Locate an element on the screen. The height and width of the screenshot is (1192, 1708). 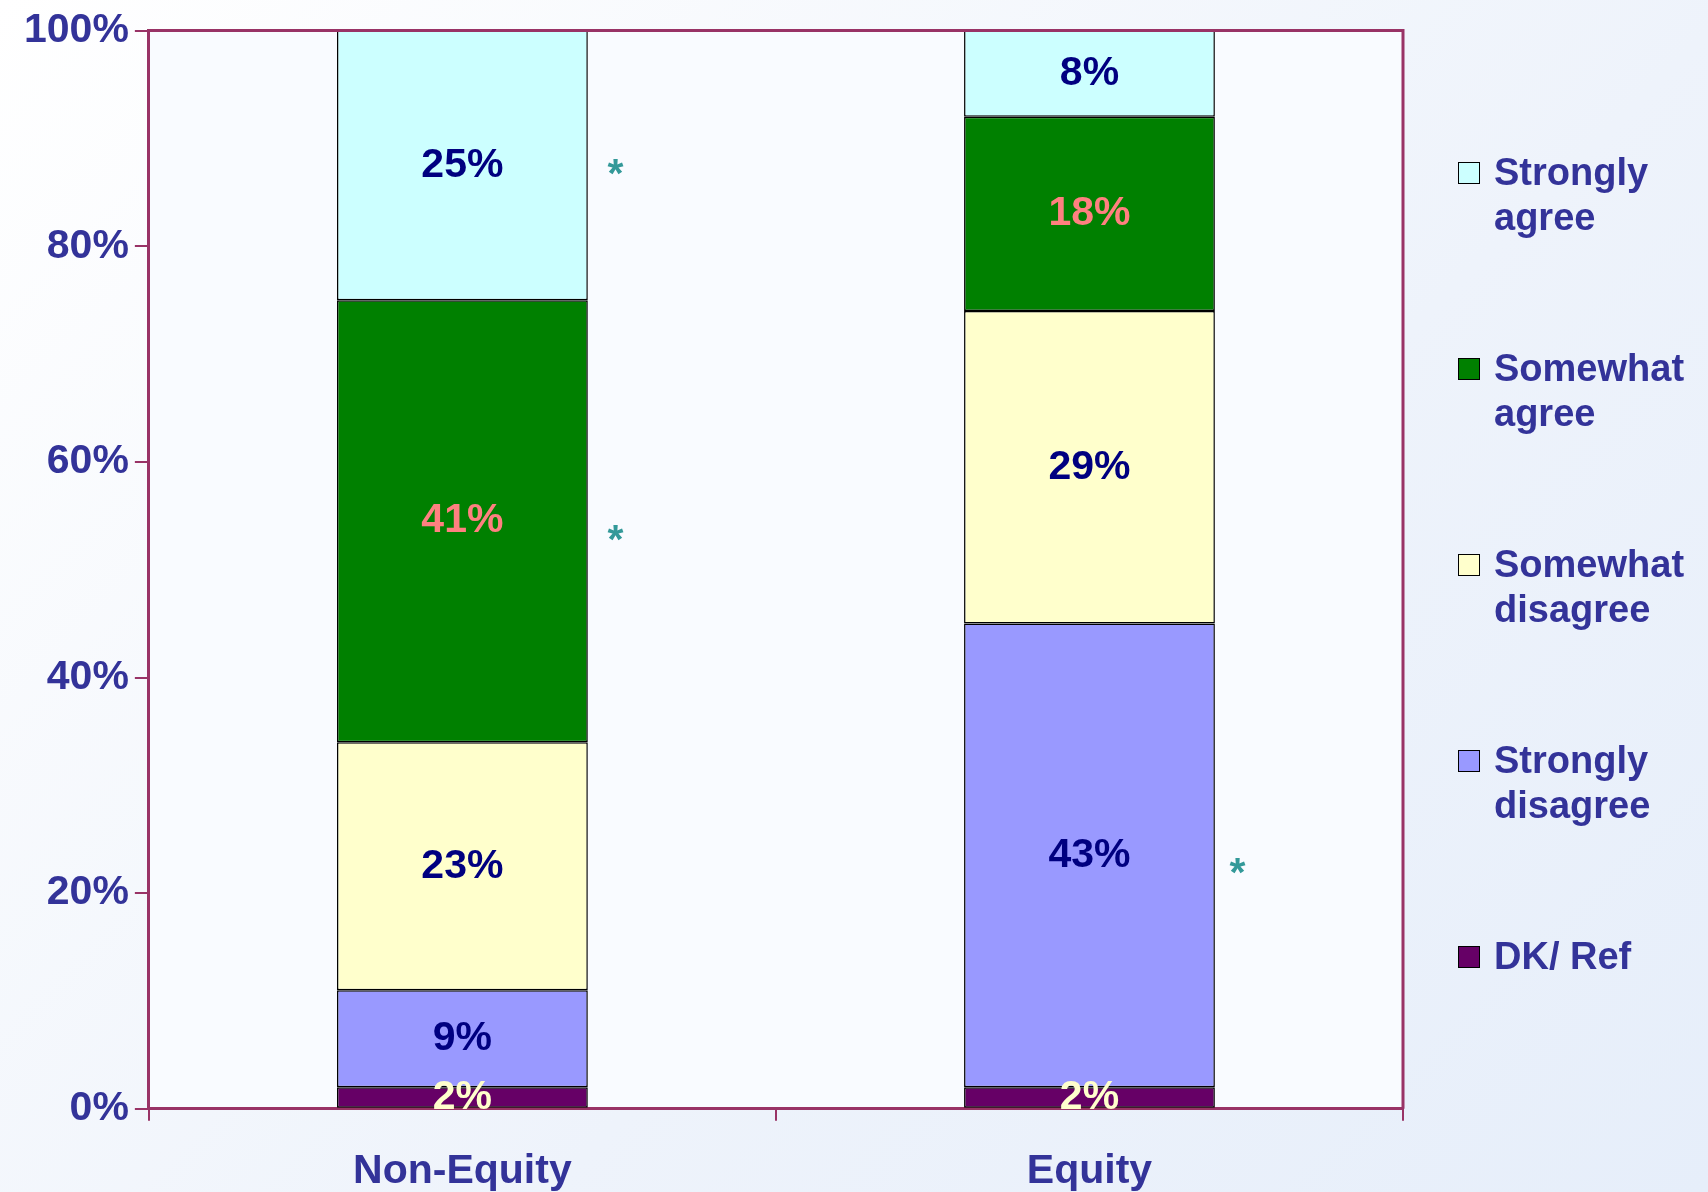
data-label: 25% is located at coordinates (462, 162).